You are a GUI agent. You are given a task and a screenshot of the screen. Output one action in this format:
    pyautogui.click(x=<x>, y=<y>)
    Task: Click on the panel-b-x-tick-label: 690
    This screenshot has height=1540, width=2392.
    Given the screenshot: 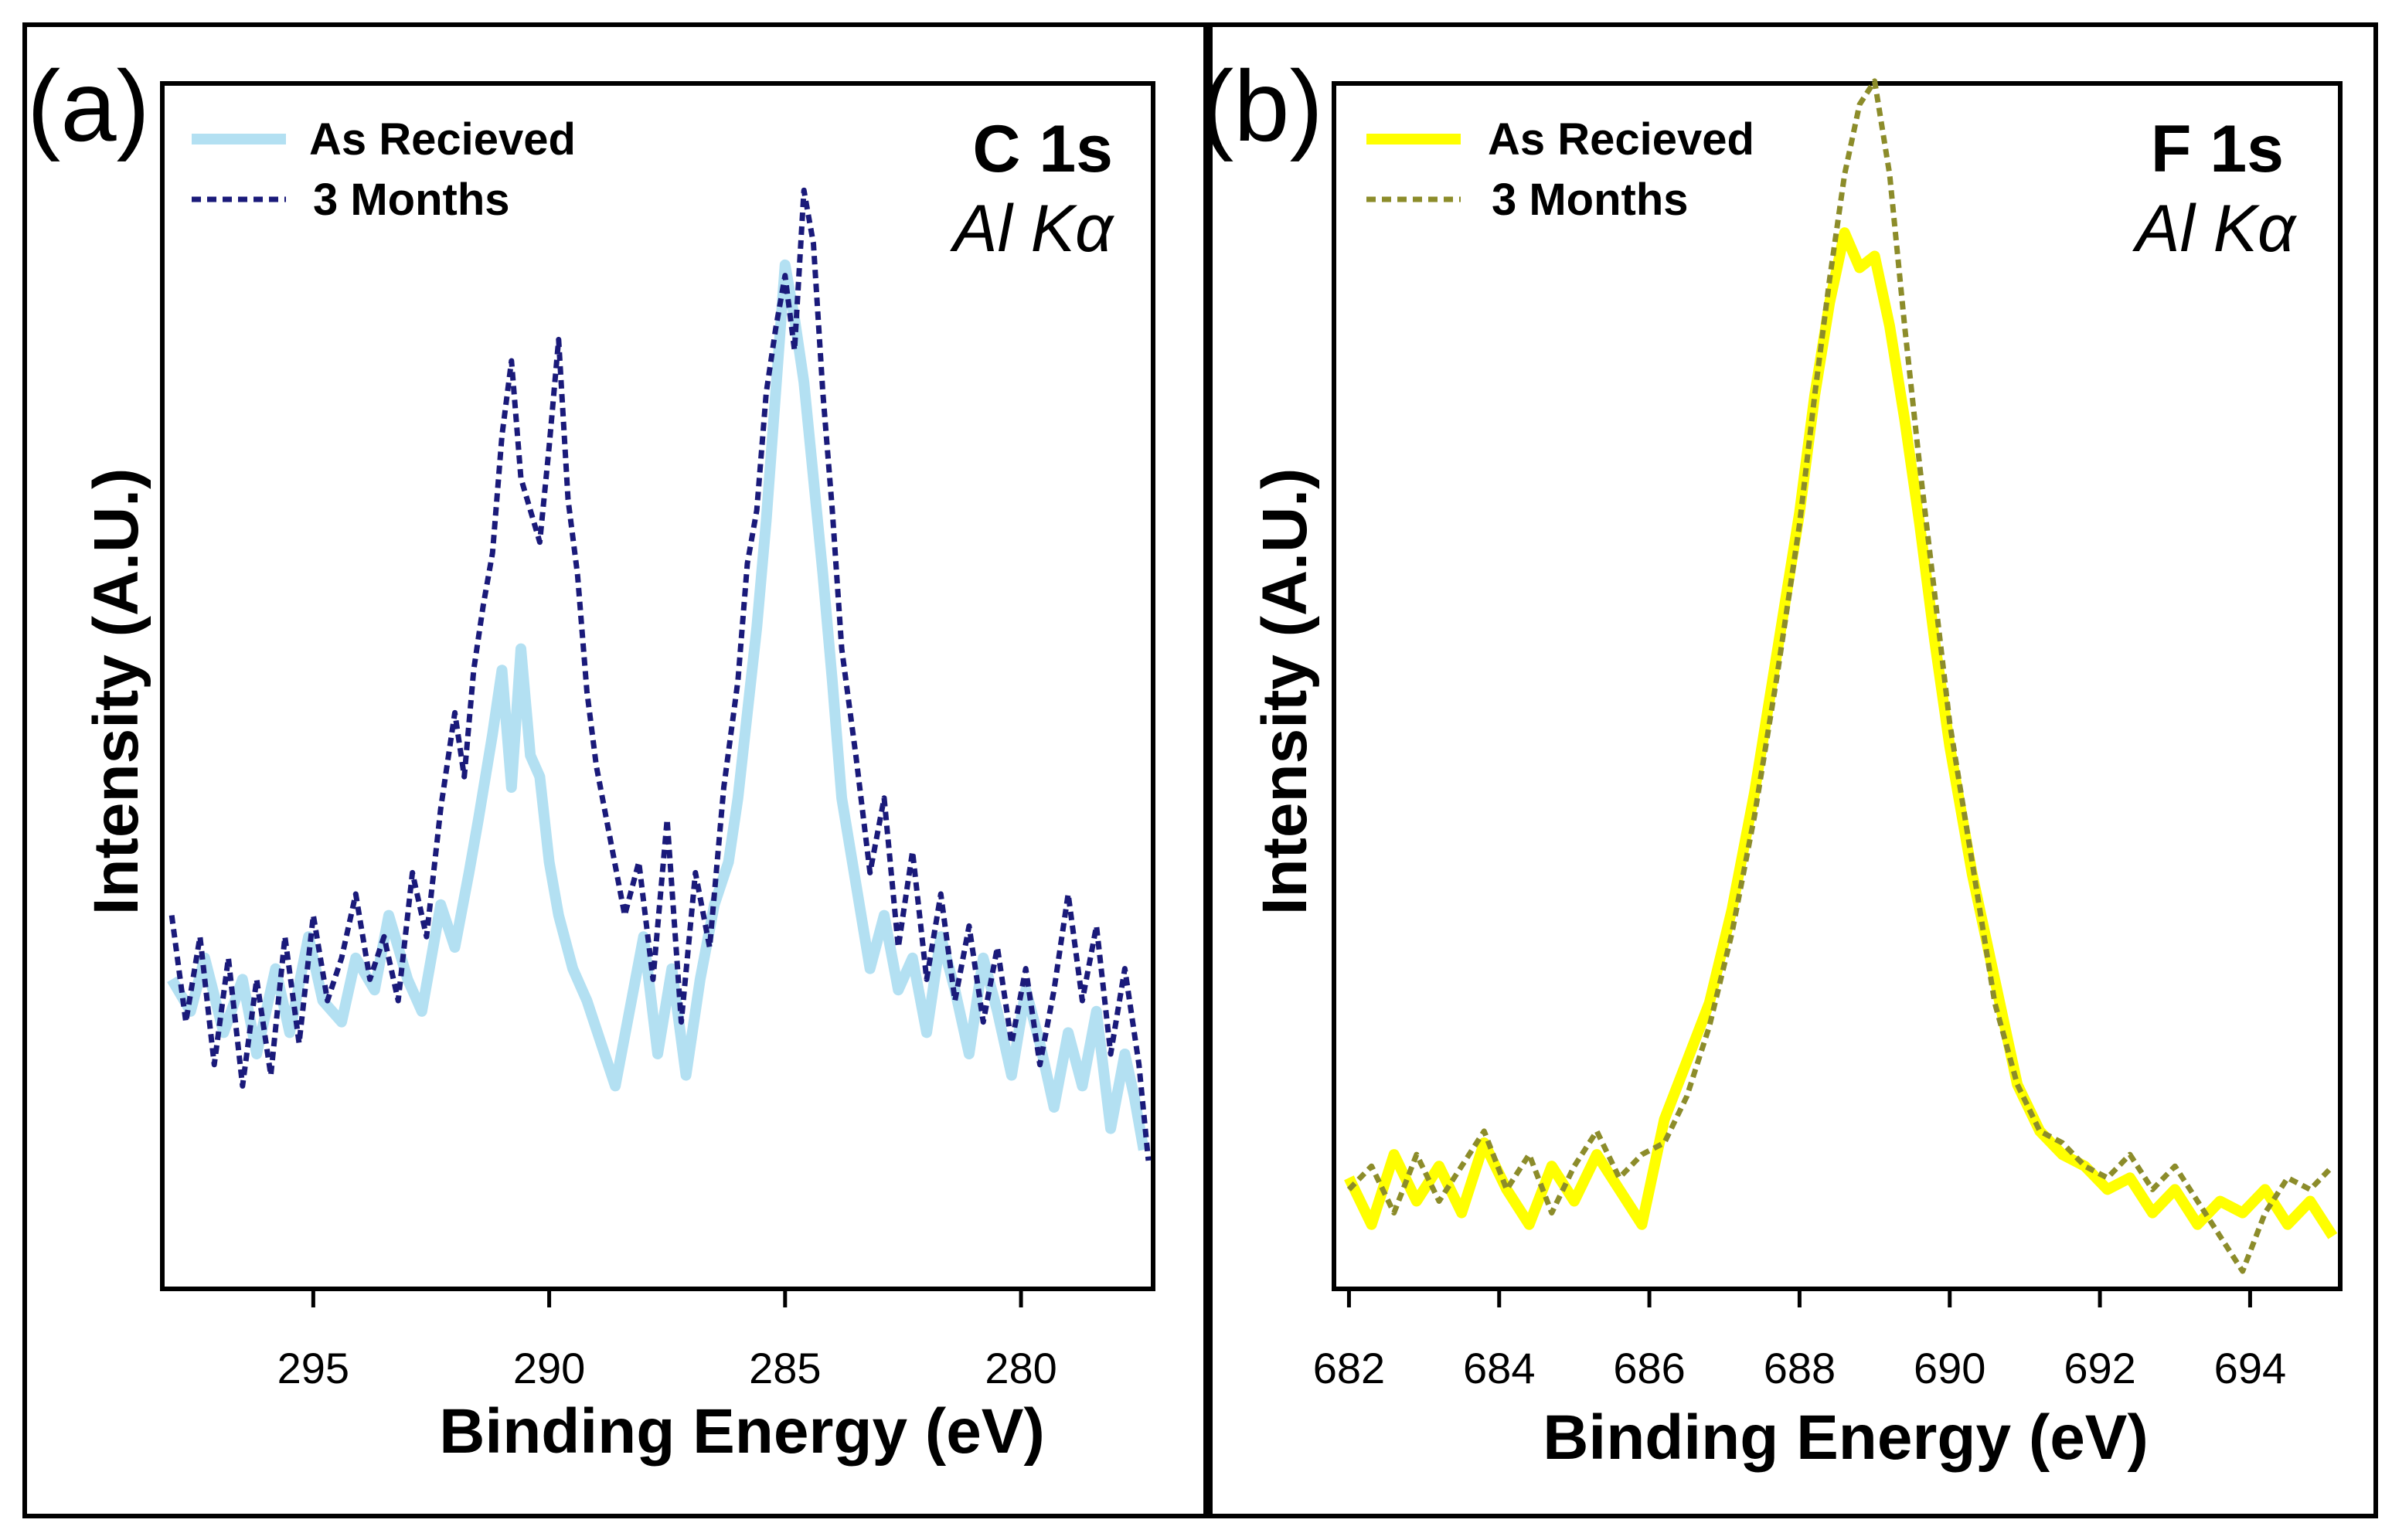 What is the action you would take?
    pyautogui.click(x=1950, y=1368)
    